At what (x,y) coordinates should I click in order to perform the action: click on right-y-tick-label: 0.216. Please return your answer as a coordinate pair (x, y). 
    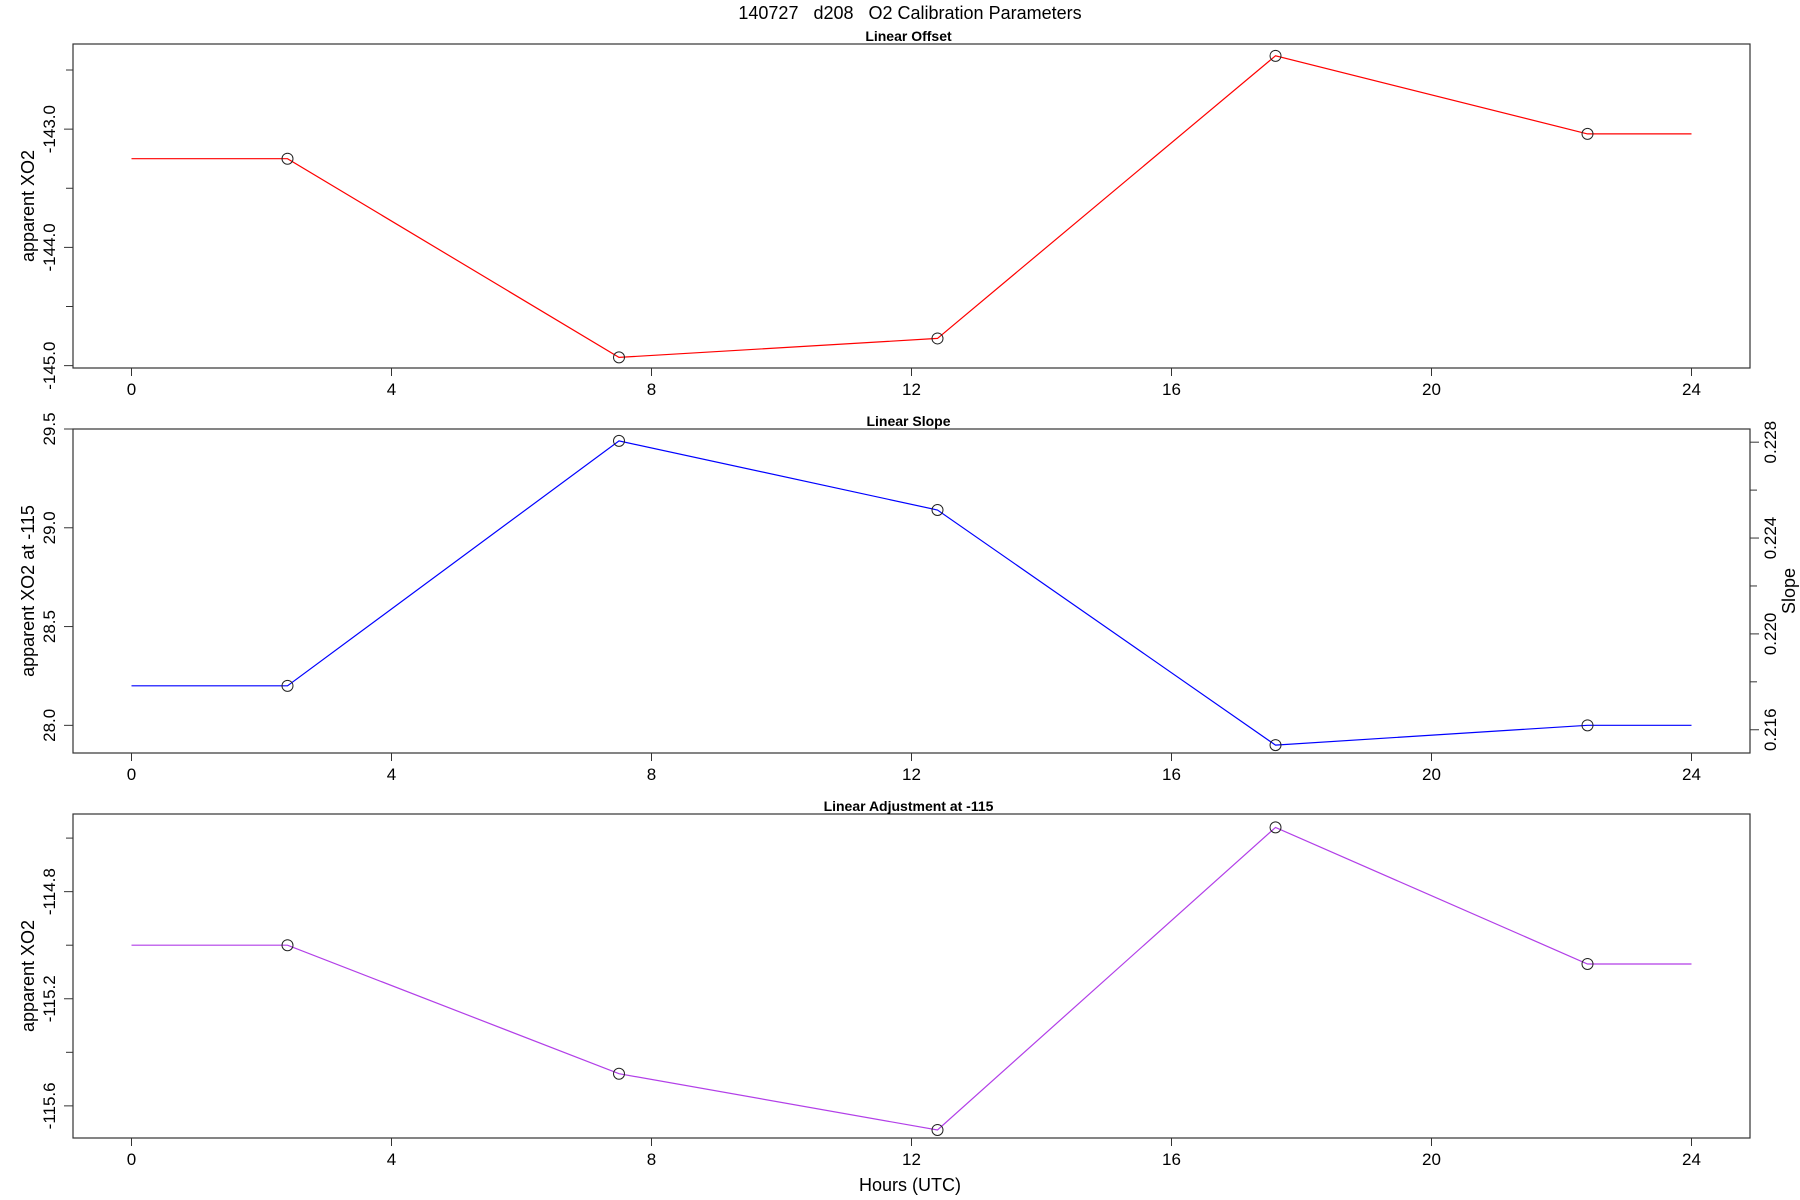
    Looking at the image, I should click on (1770, 729).